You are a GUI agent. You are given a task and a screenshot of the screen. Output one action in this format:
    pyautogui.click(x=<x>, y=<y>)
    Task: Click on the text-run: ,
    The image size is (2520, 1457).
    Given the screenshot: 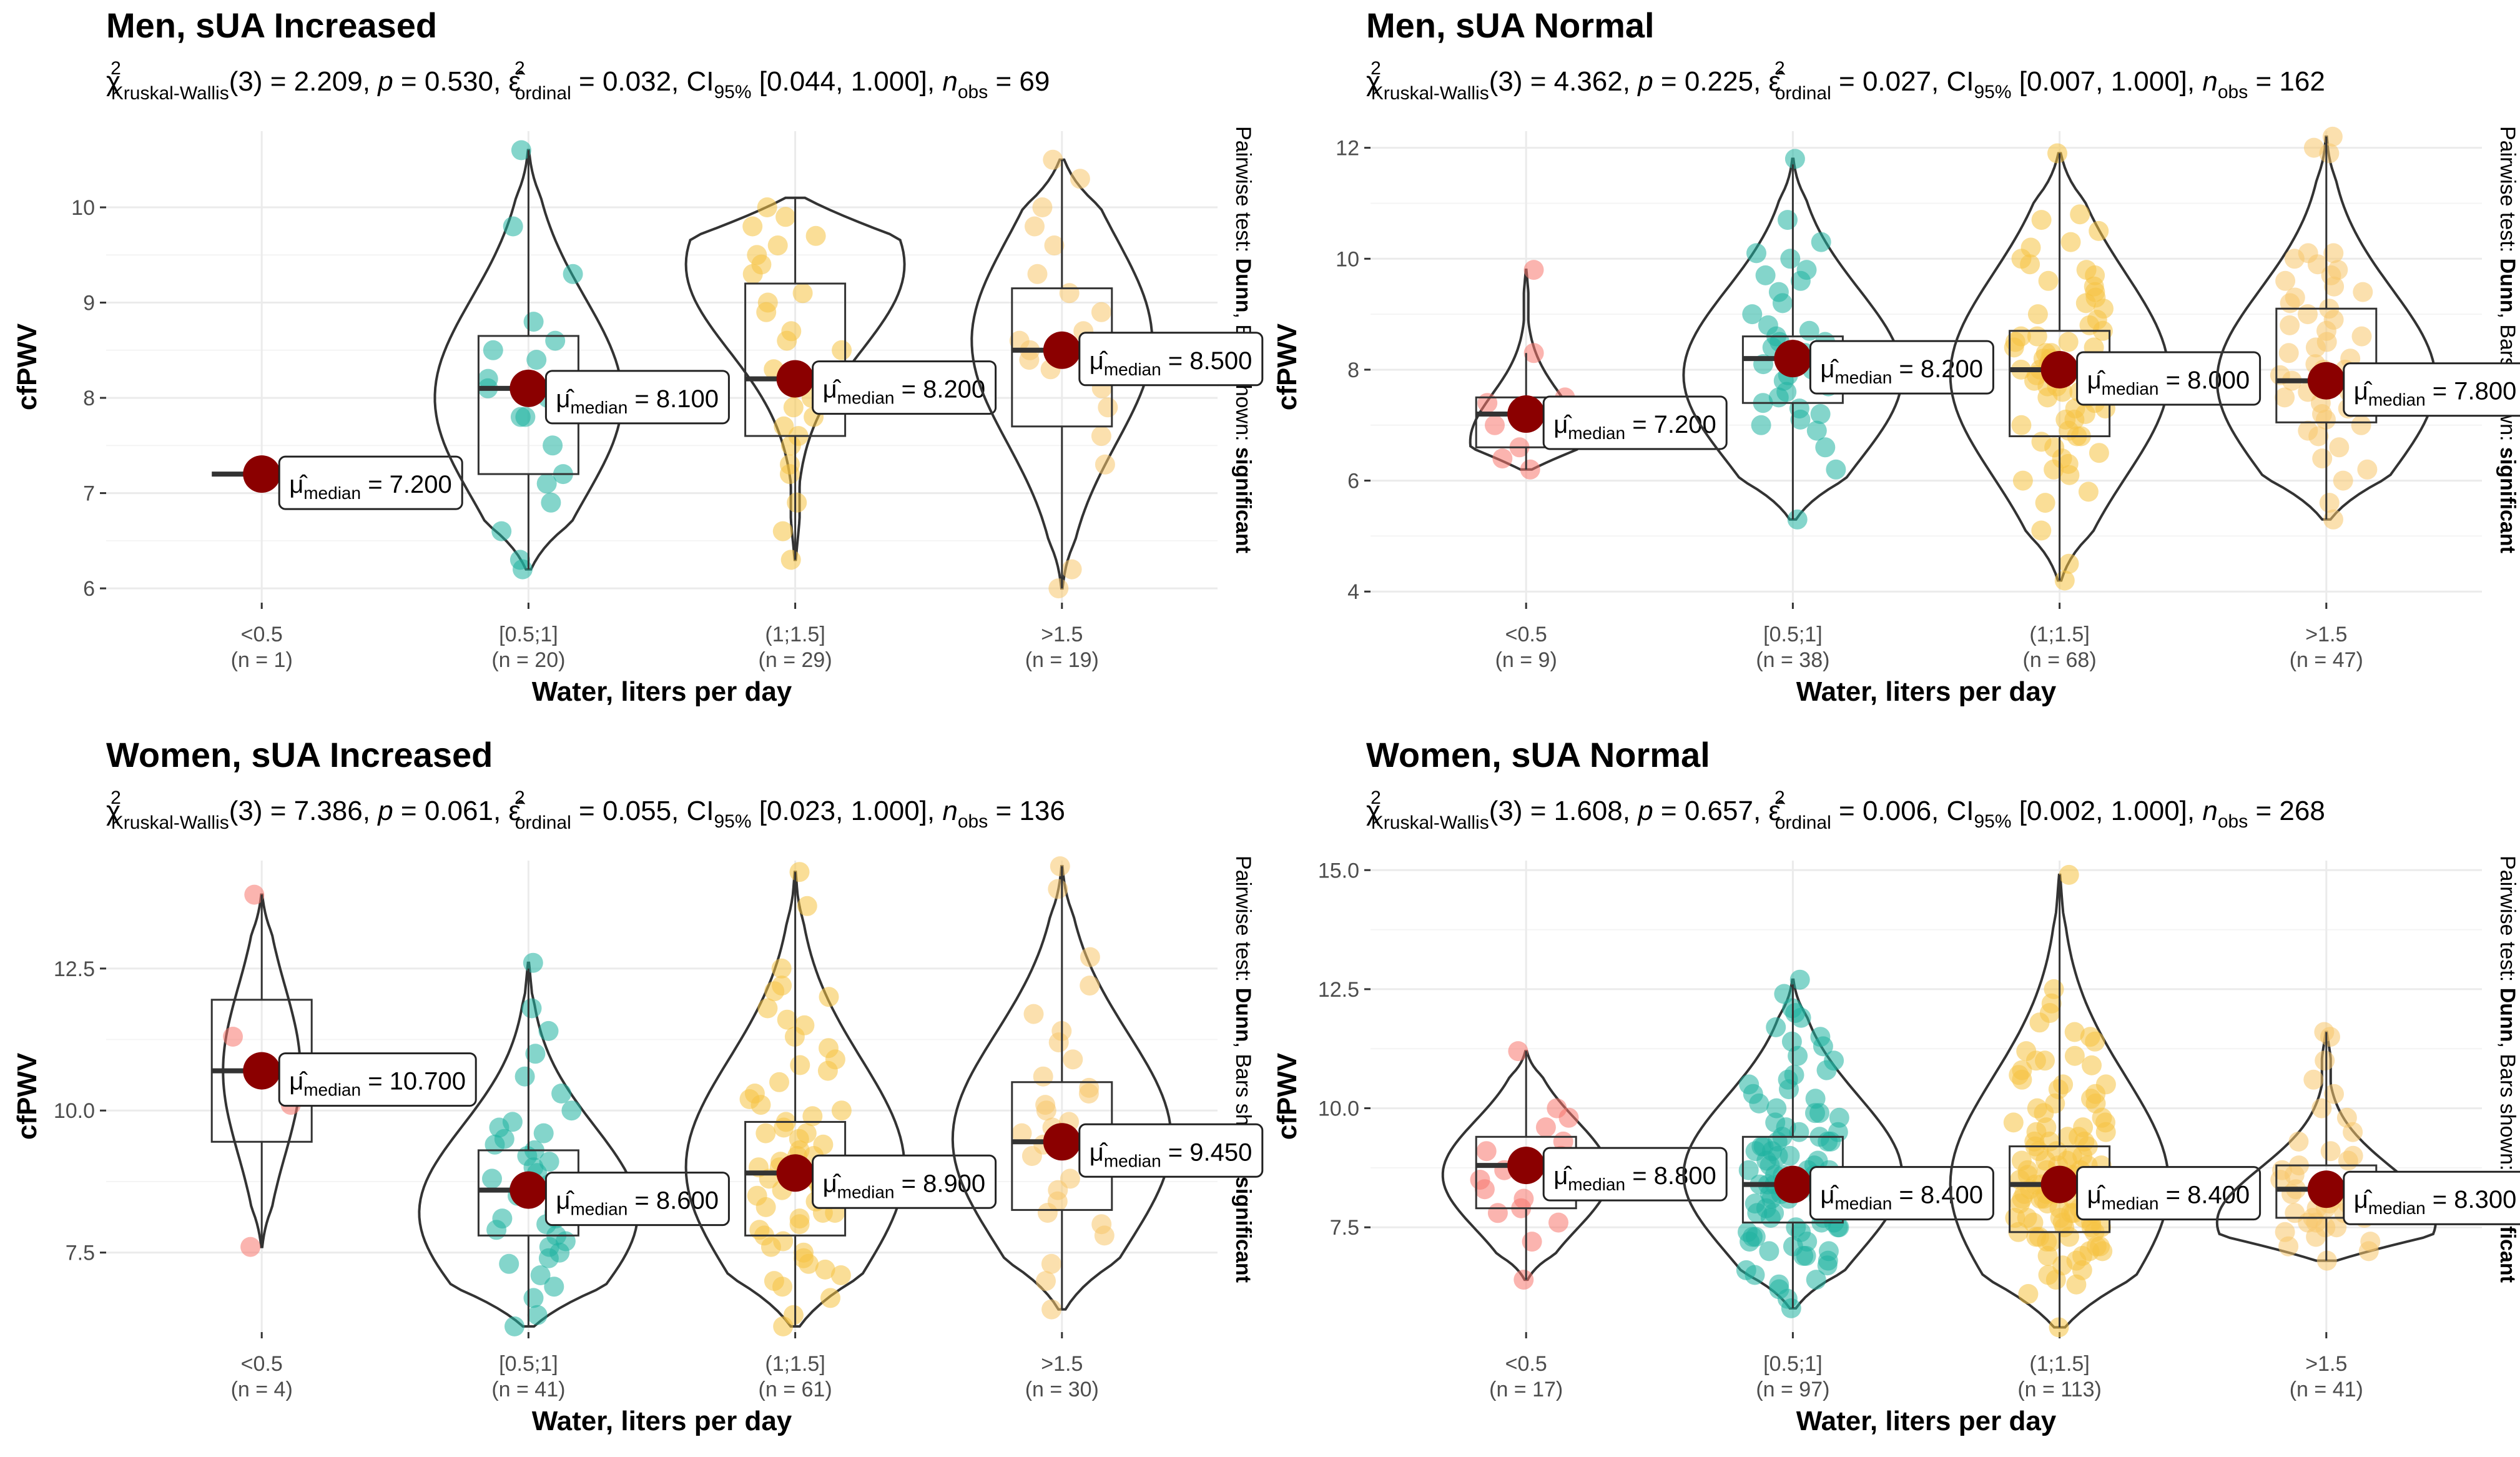 What is the action you would take?
    pyautogui.click(x=1631, y=811)
    